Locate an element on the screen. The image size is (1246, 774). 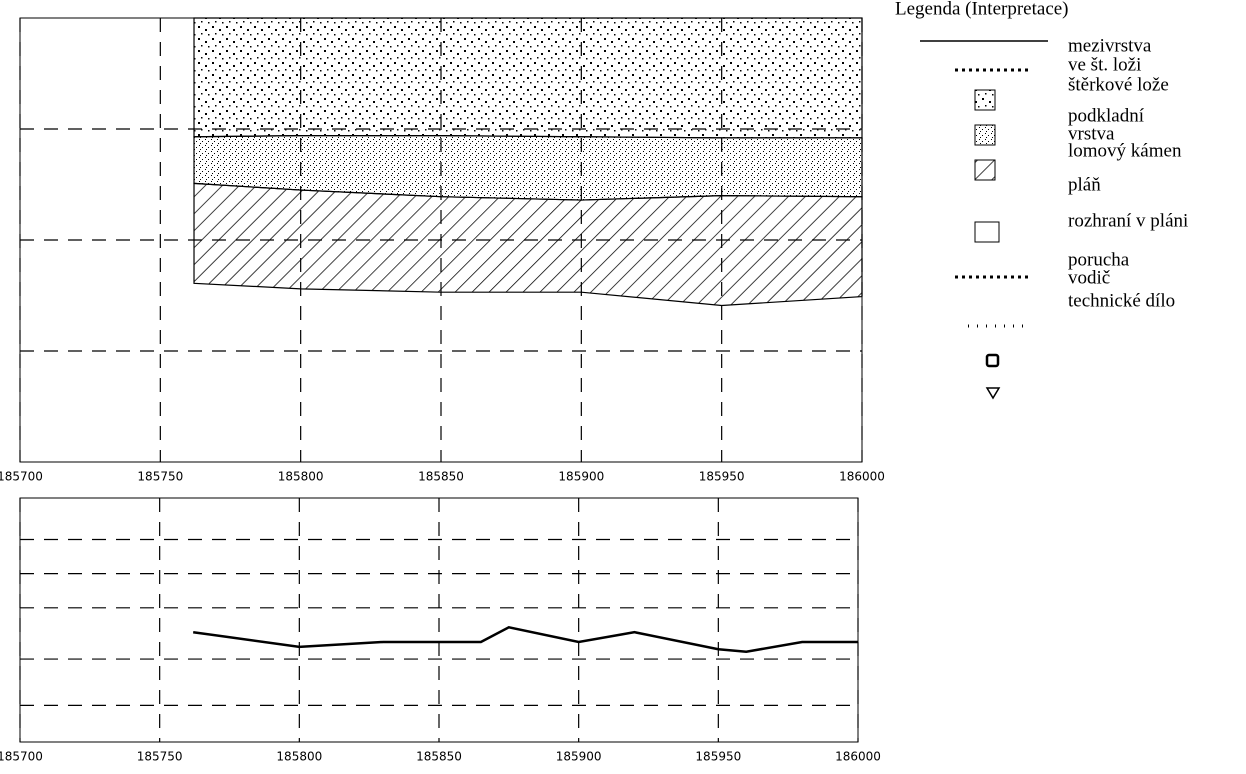
legend-label: ve št. loži is located at coordinates (1104, 64).